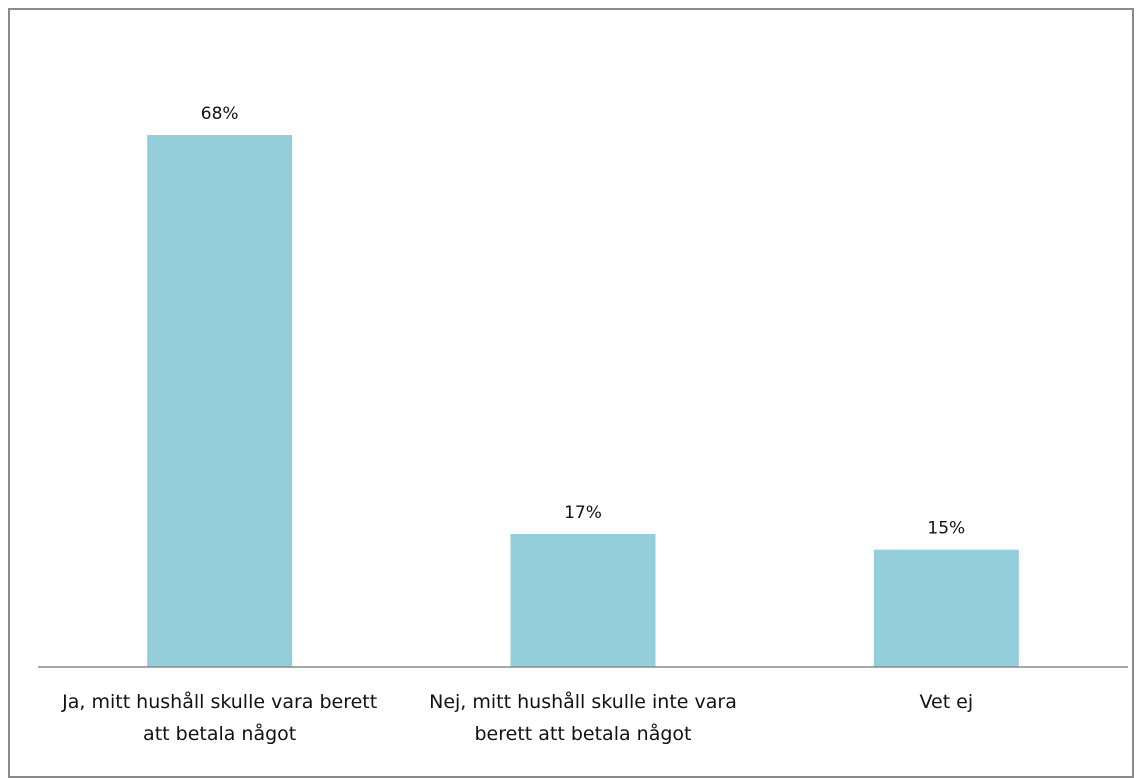 Image resolution: width=1145 pixels, height=778 pixels. Describe the element at coordinates (220, 114) in the screenshot. I see `data-label-1: 68%` at that location.